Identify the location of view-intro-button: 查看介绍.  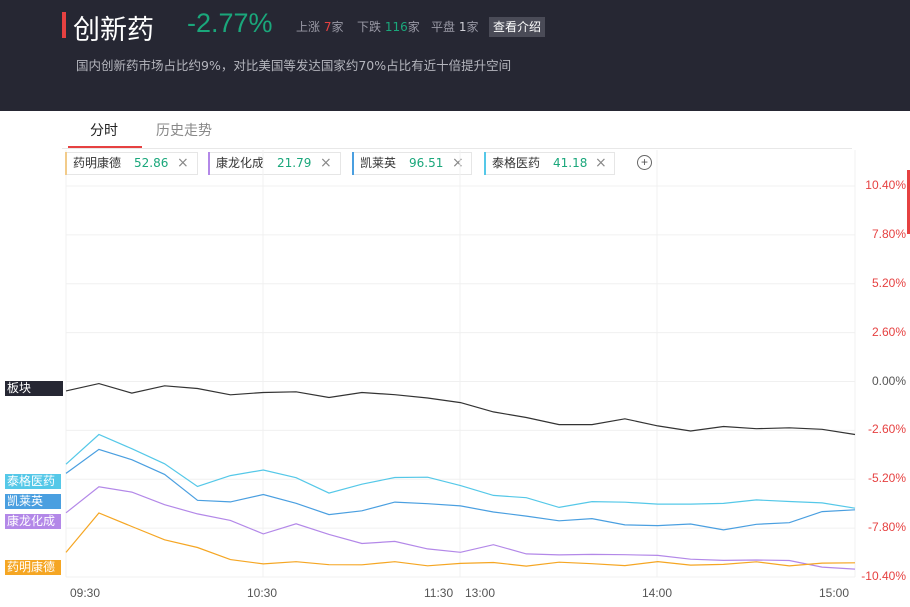
(517, 27).